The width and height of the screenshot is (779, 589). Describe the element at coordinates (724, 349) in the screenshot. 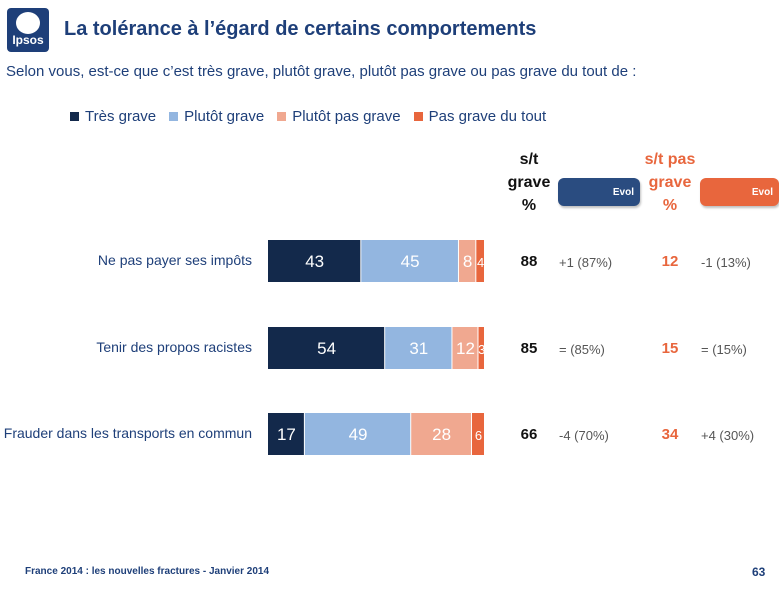

I see `evolution-pas-grave: = (15%)` at that location.